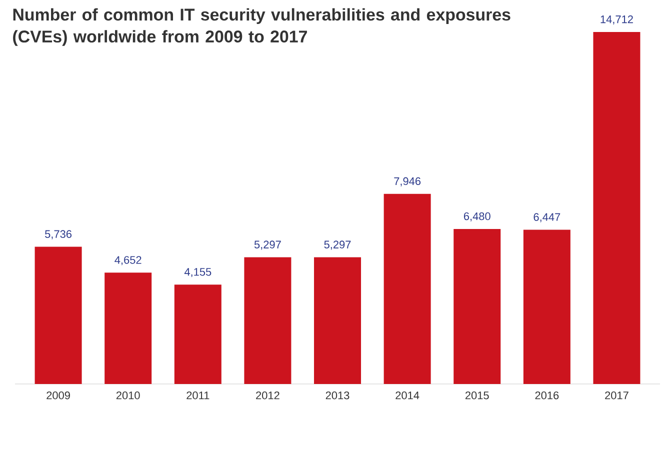 The image size is (662, 456). I want to click on x-tick-label: 2009, so click(58, 396).